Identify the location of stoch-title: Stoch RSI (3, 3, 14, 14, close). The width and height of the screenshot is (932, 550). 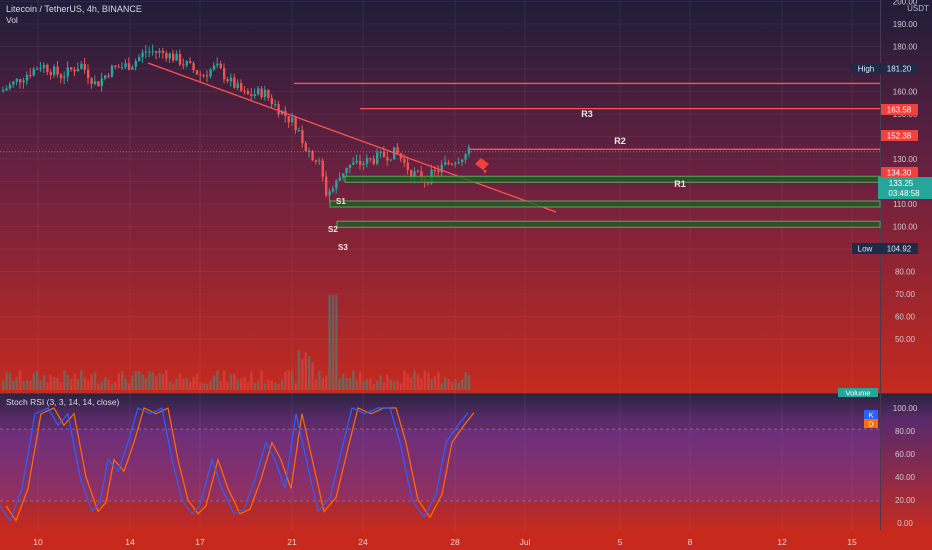
(63, 402).